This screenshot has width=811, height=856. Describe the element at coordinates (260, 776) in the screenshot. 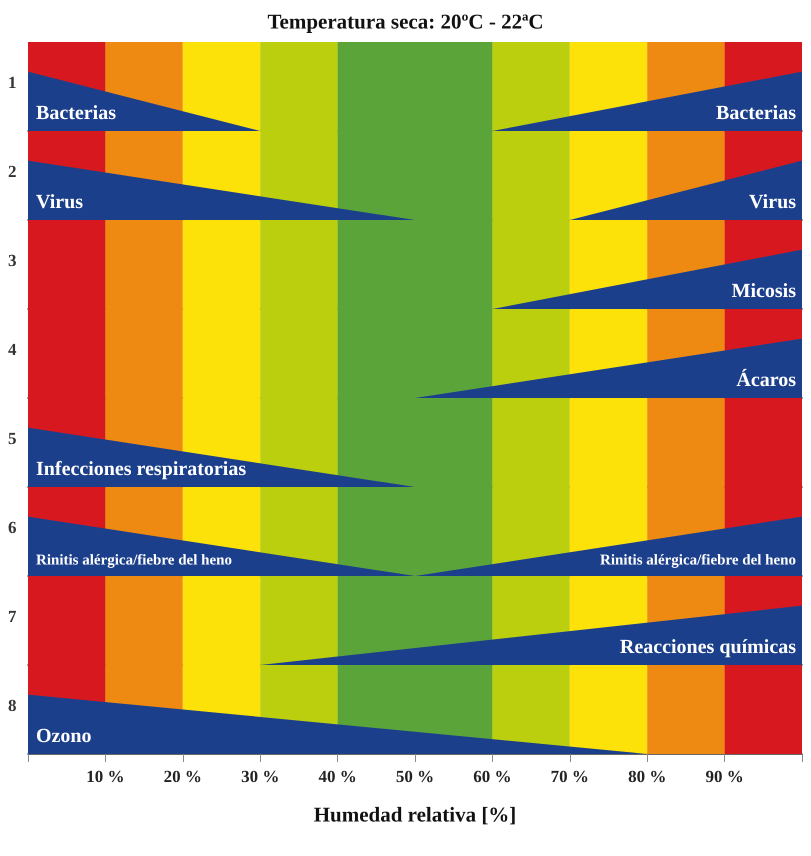

I see `x-tick-label: 30 %` at that location.